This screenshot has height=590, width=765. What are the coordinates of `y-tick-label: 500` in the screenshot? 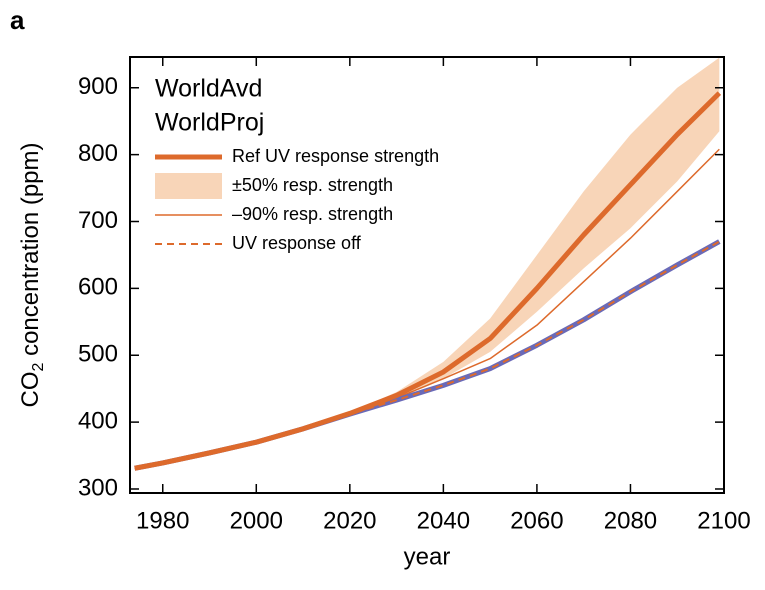 It's located at (98, 354).